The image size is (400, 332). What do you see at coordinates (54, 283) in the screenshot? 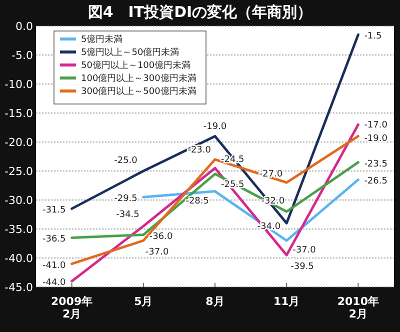
I see `data-label: -44.0` at bounding box center [54, 283].